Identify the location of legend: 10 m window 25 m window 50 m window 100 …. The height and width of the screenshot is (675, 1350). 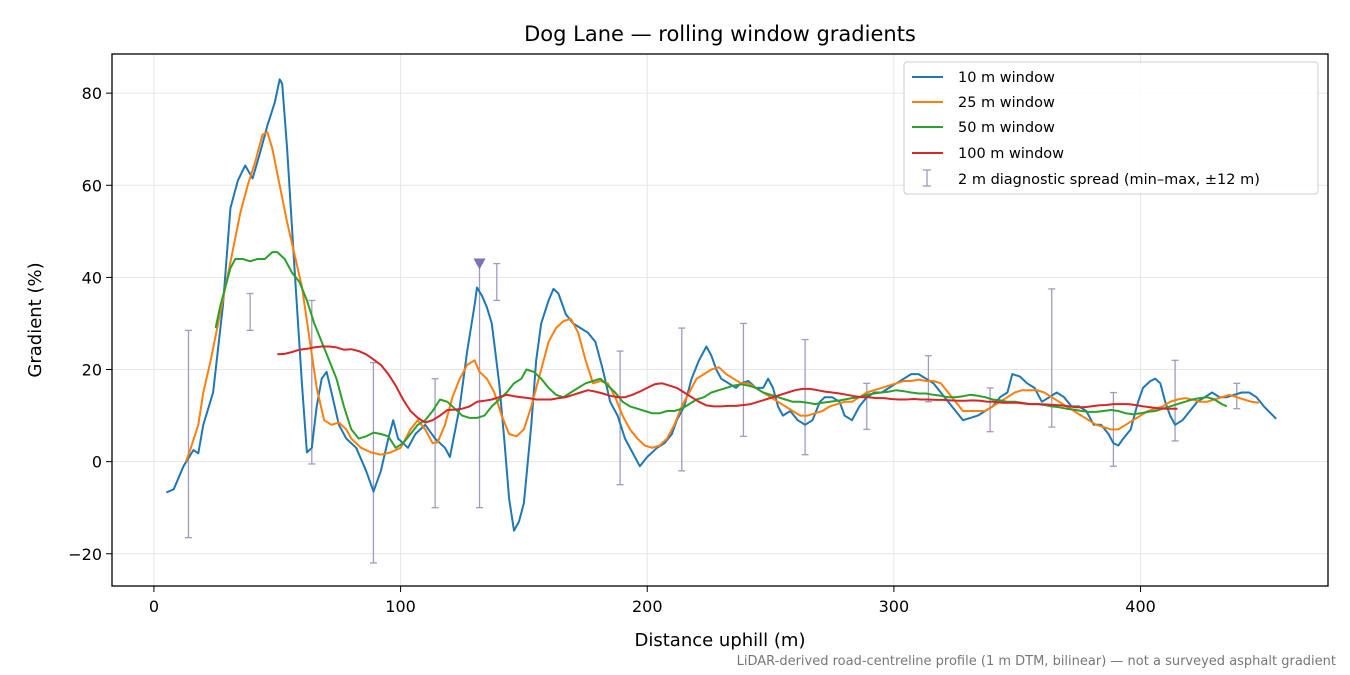
(1111, 128).